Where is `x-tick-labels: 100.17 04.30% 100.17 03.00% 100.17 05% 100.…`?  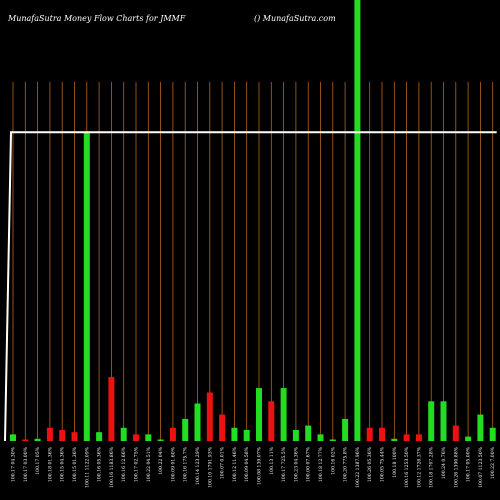
x-tick-labels: 100.17 04.30% 100.17 03.00% 100.17 05% 100.… is located at coordinates (254, 467).